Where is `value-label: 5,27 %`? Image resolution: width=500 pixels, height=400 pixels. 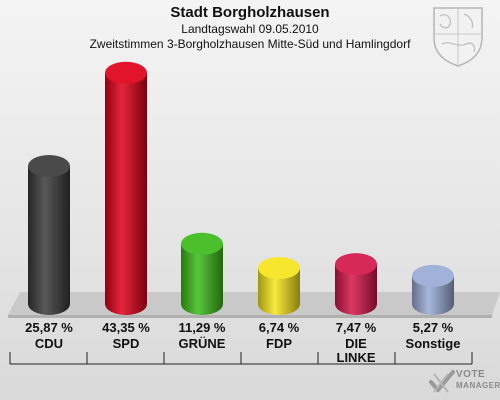 value-label: 5,27 % is located at coordinates (433, 327).